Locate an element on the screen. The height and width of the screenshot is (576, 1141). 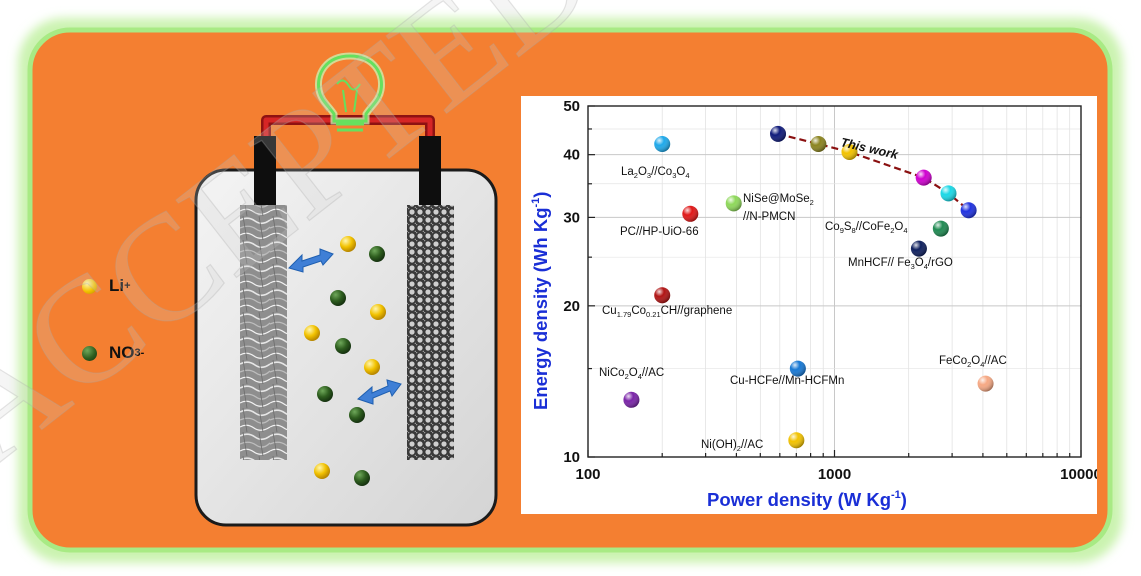
electrode-clip-right is located at coordinates (430, 172).